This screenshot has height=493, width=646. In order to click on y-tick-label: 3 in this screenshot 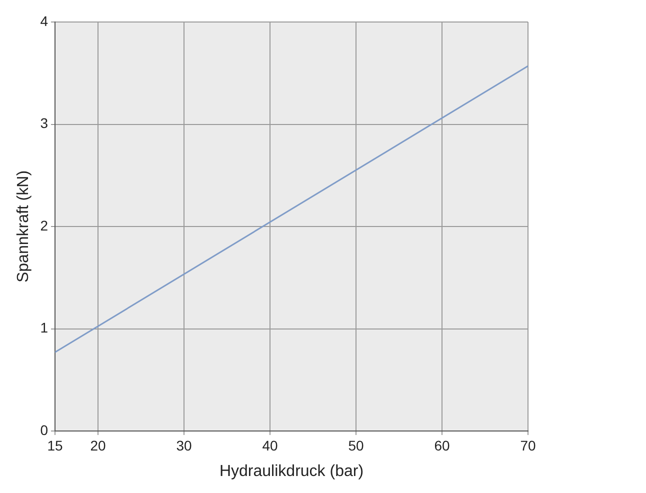, I will do `click(44, 123)`.